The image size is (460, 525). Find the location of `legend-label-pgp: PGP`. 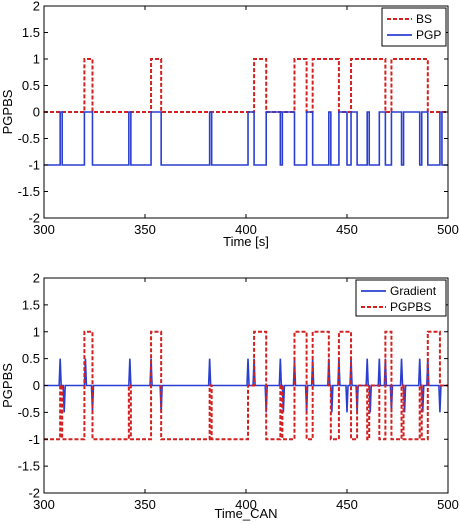

legend-label-pgp: PGP is located at coordinates (428, 35).